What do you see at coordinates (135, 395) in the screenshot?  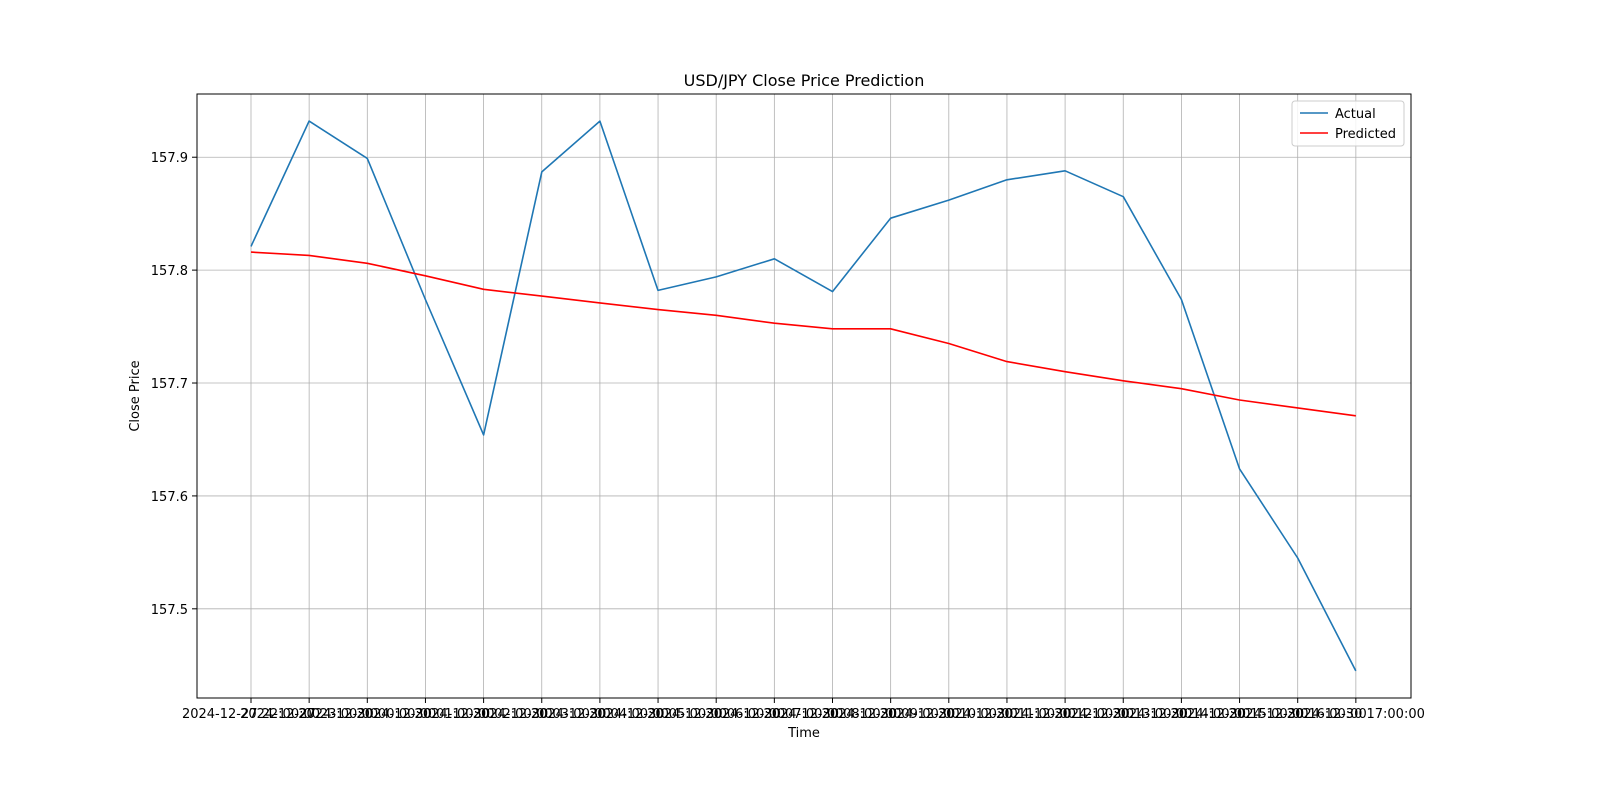 I see `y-axis-label: Close Price` at bounding box center [135, 395].